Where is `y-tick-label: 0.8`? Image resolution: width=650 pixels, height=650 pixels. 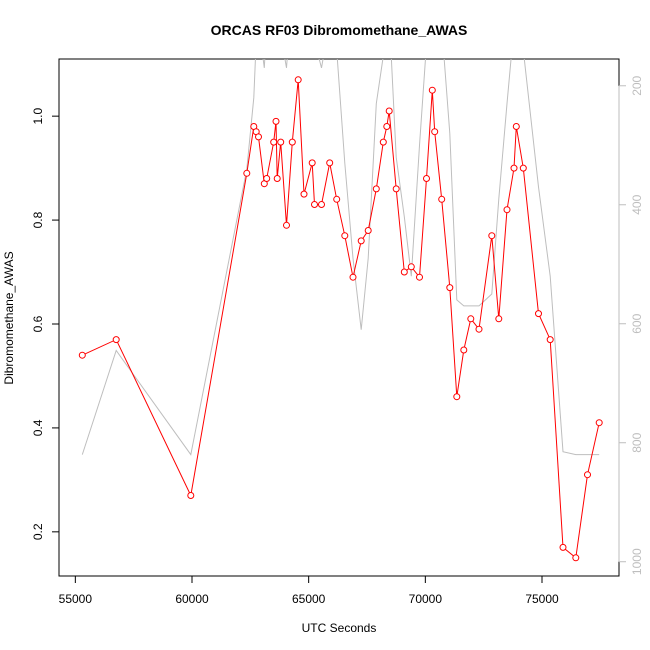
y-tick-label: 0.8 is located at coordinates (38, 219).